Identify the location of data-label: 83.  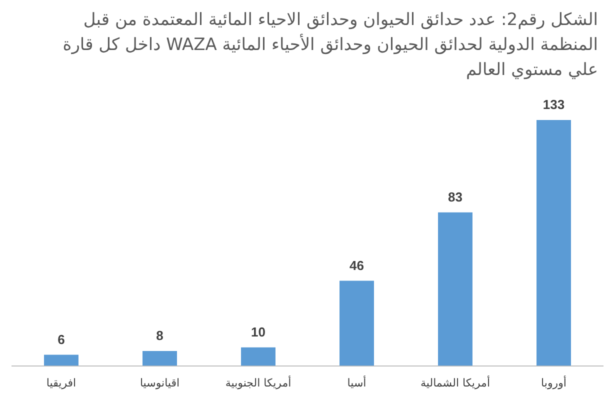
(455, 196).